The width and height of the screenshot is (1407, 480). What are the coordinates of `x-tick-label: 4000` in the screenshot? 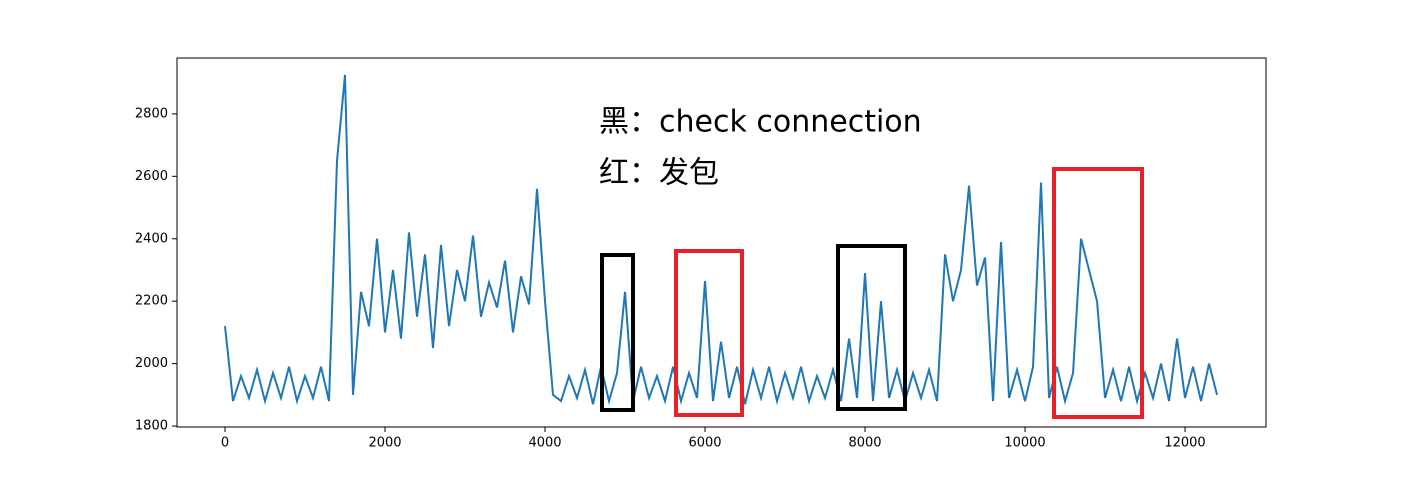 It's located at (544, 443).